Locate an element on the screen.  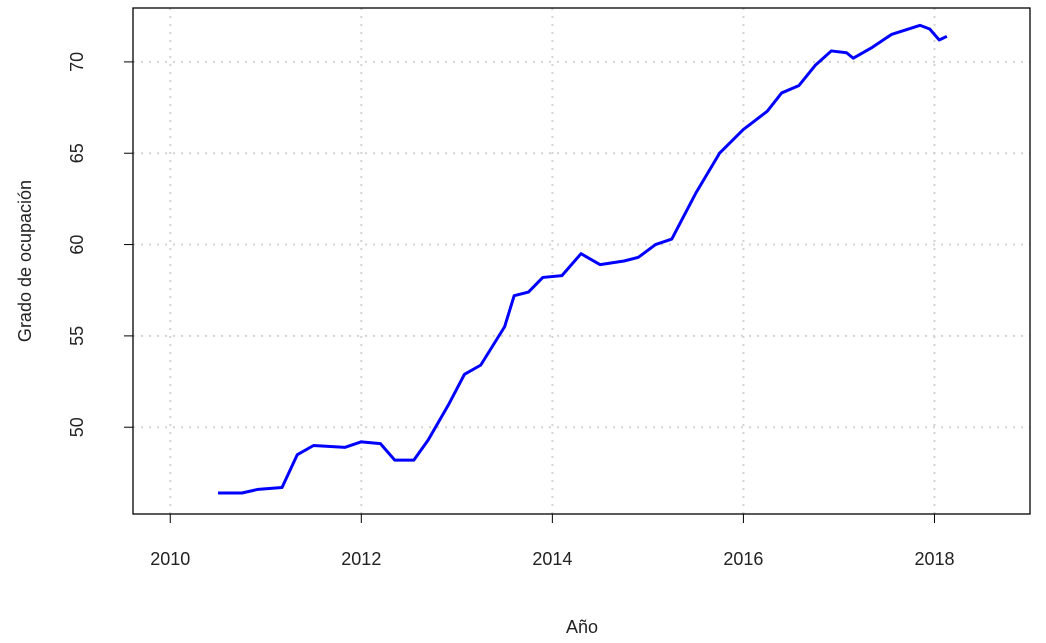
y-tick-label: 70 is located at coordinates (77, 62).